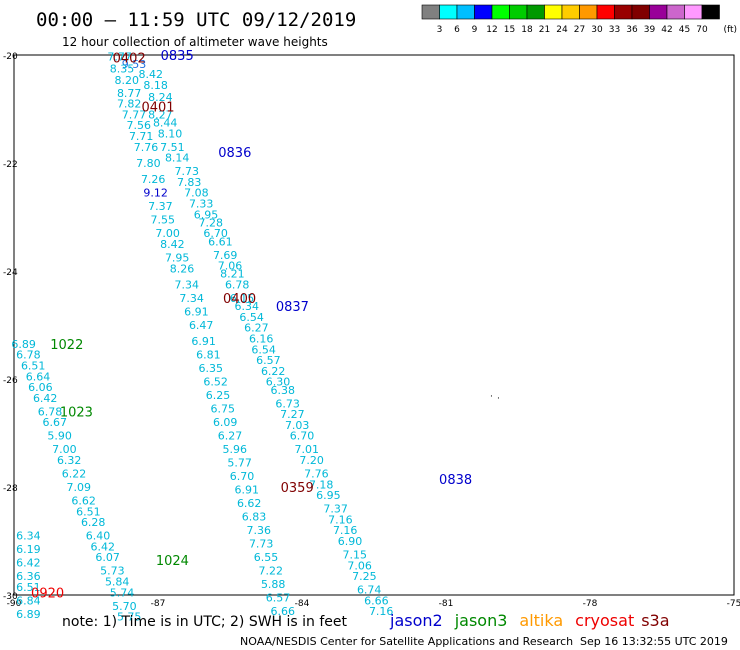  What do you see at coordinates (10, 381) in the screenshot?
I see `y-tick-label: -26` at bounding box center [10, 381].